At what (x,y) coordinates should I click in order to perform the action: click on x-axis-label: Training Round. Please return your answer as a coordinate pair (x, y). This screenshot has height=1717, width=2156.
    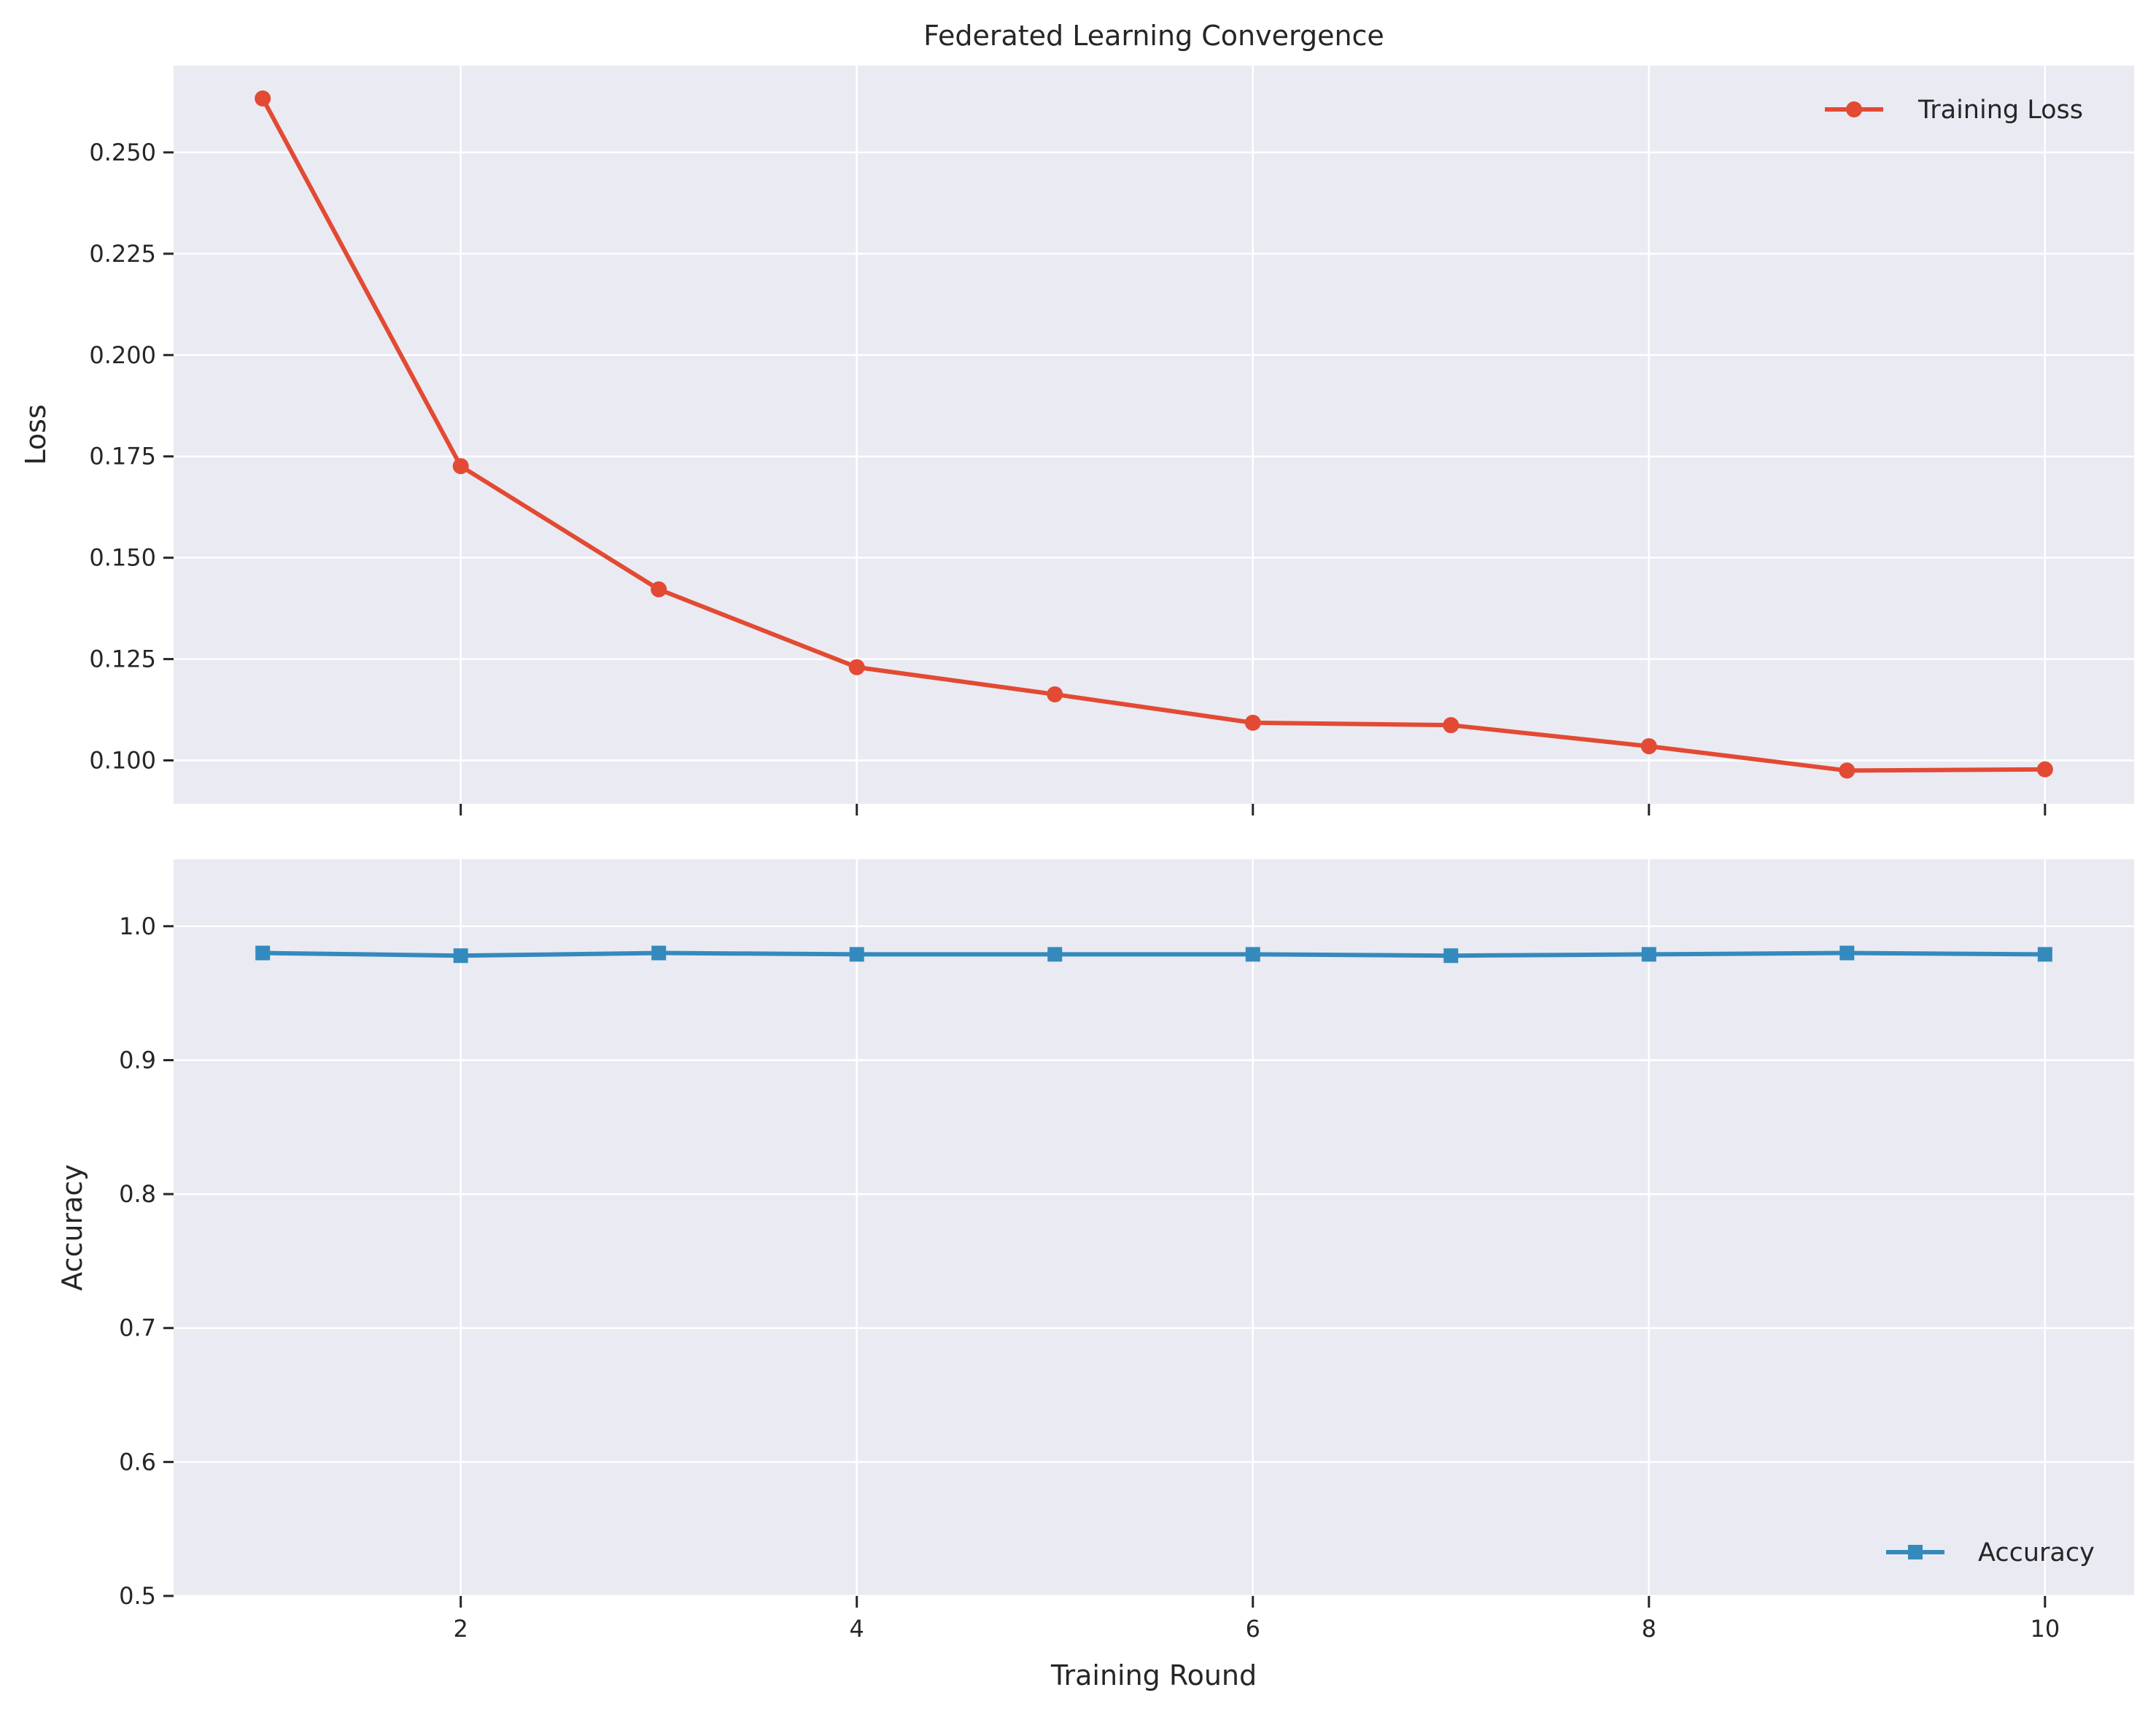
    Looking at the image, I should click on (1153, 1675).